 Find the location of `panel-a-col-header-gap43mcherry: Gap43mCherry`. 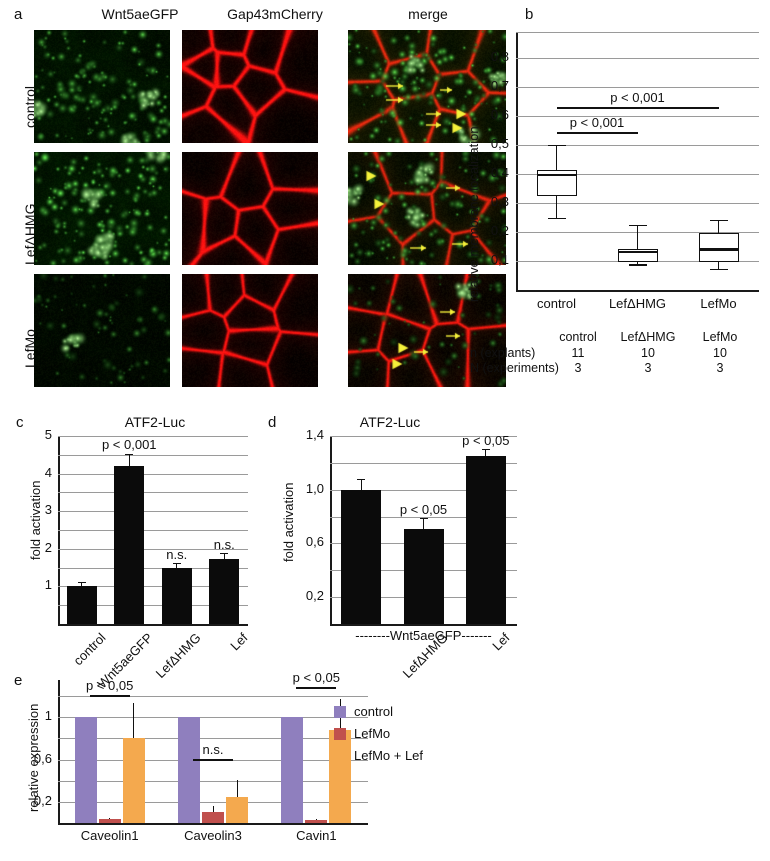

panel-a-col-header-gap43mcherry: Gap43mCherry is located at coordinates (275, 14).